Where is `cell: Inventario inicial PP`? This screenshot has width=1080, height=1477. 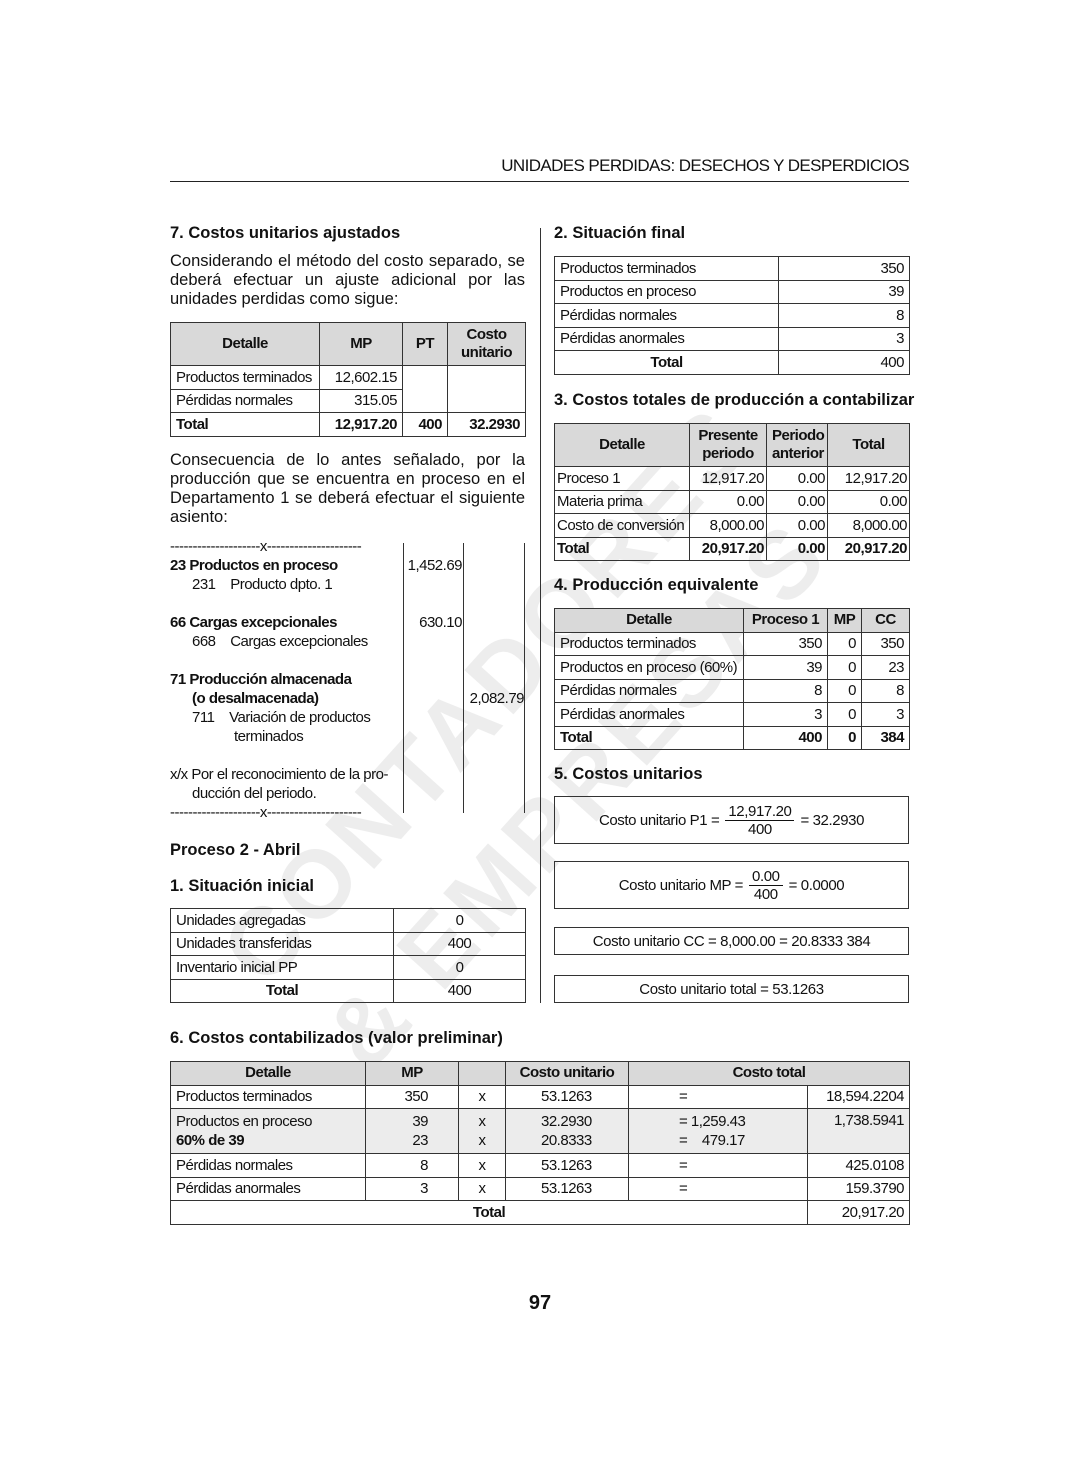 cell: Inventario inicial PP is located at coordinates (282, 967).